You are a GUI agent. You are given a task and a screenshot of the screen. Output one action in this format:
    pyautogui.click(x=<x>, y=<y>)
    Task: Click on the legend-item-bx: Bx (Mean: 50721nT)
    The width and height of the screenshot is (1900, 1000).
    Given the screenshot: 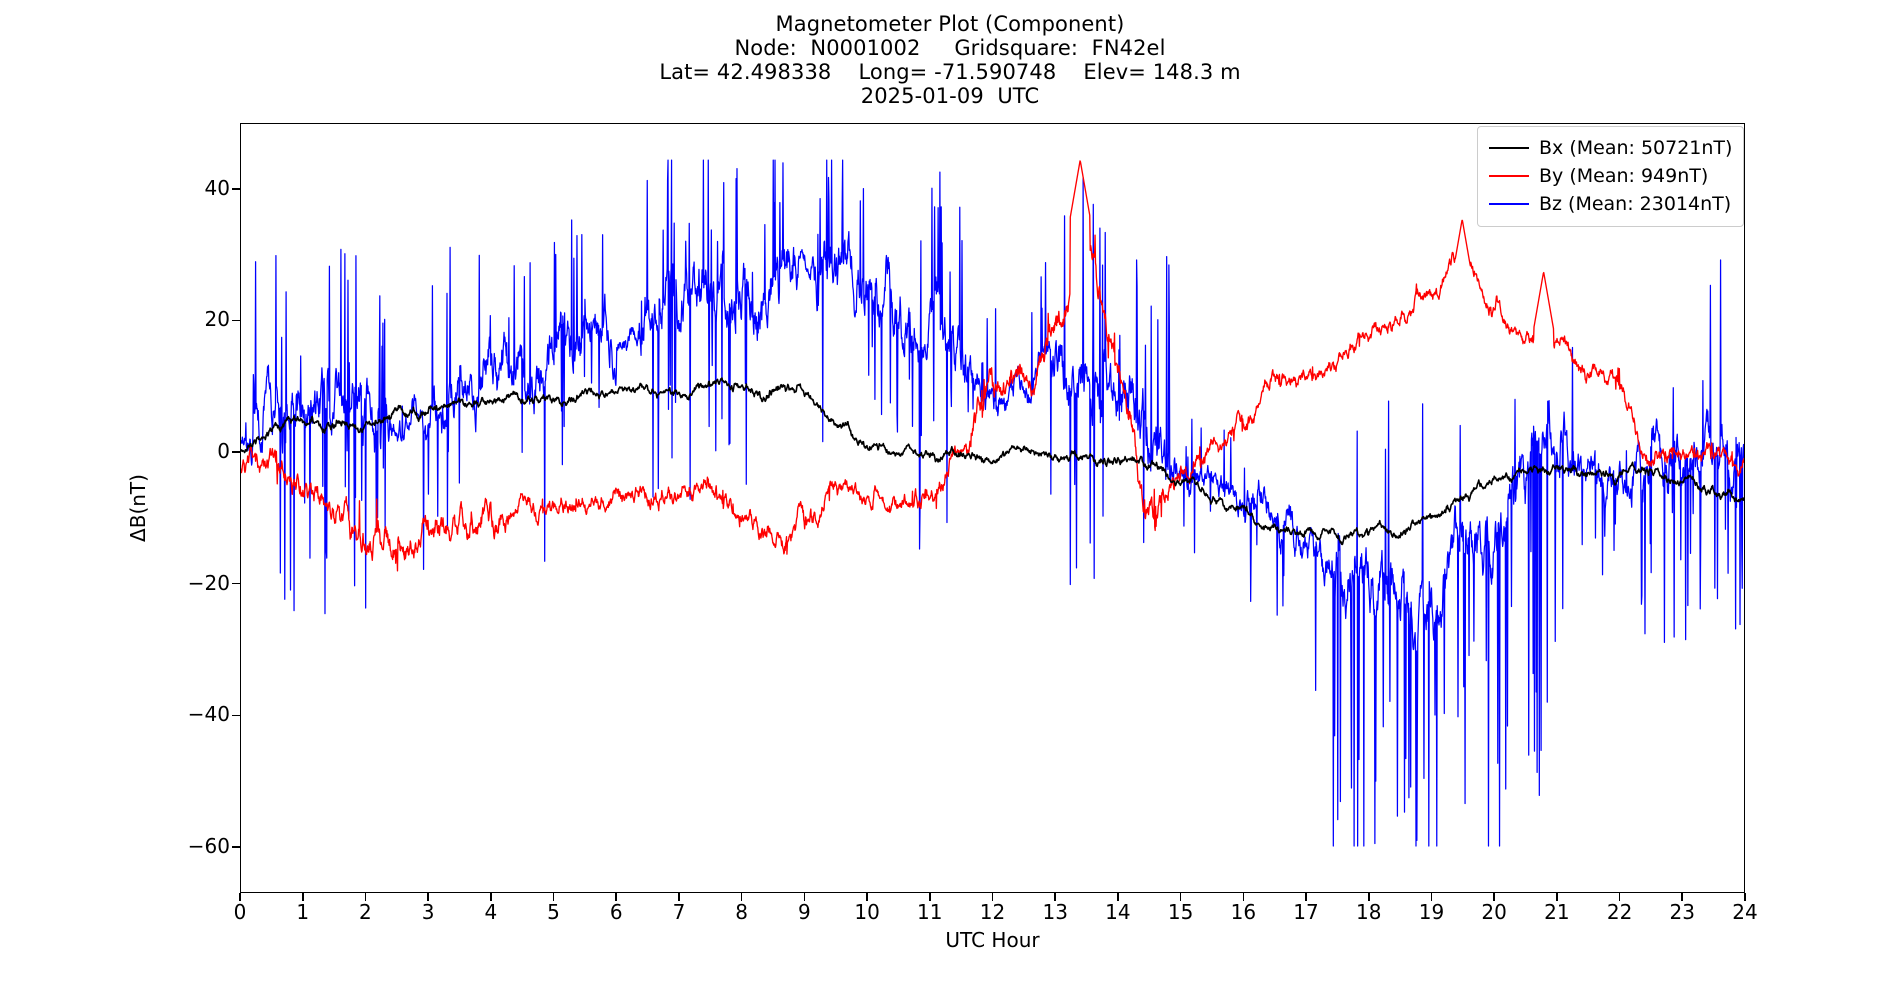 What is the action you would take?
    pyautogui.click(x=1610, y=148)
    